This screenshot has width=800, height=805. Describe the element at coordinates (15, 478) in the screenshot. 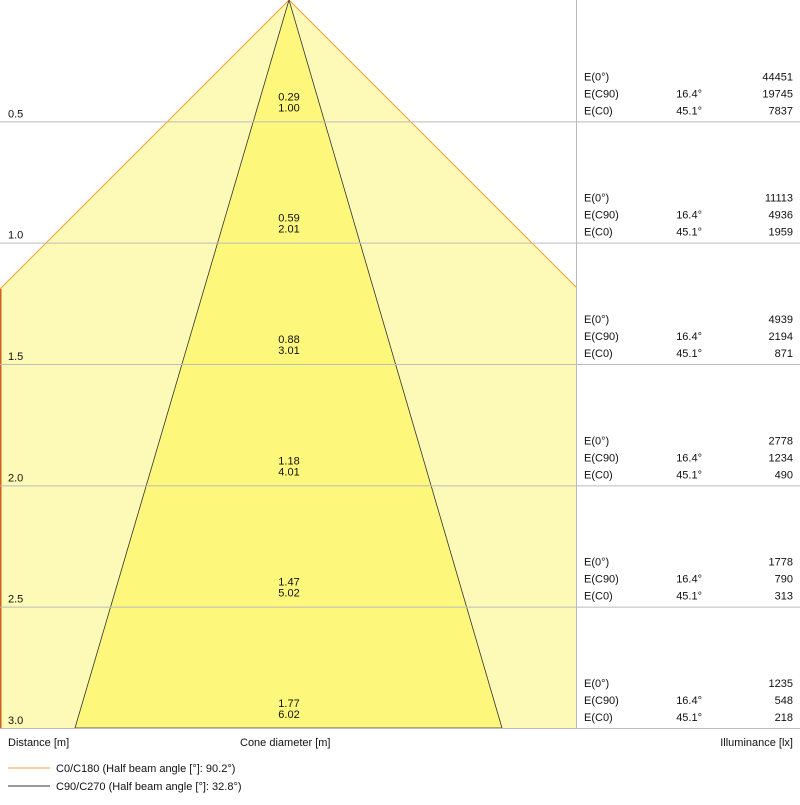

I see `distance-label: 2.0` at that location.